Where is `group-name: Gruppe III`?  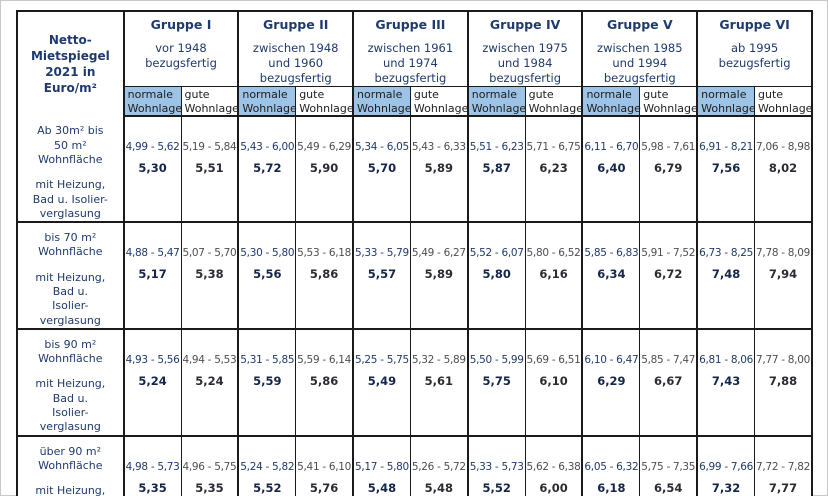
group-name: Gruppe III is located at coordinates (410, 24).